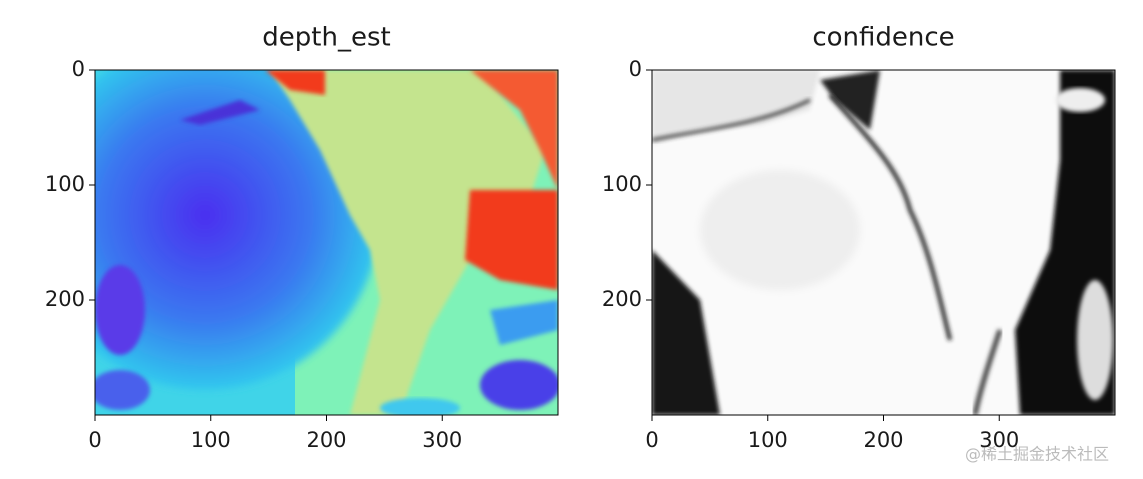 The width and height of the screenshot is (1143, 479). Describe the element at coordinates (1037, 454) in the screenshot. I see `watermark: @稀土掘金技术社区` at that location.